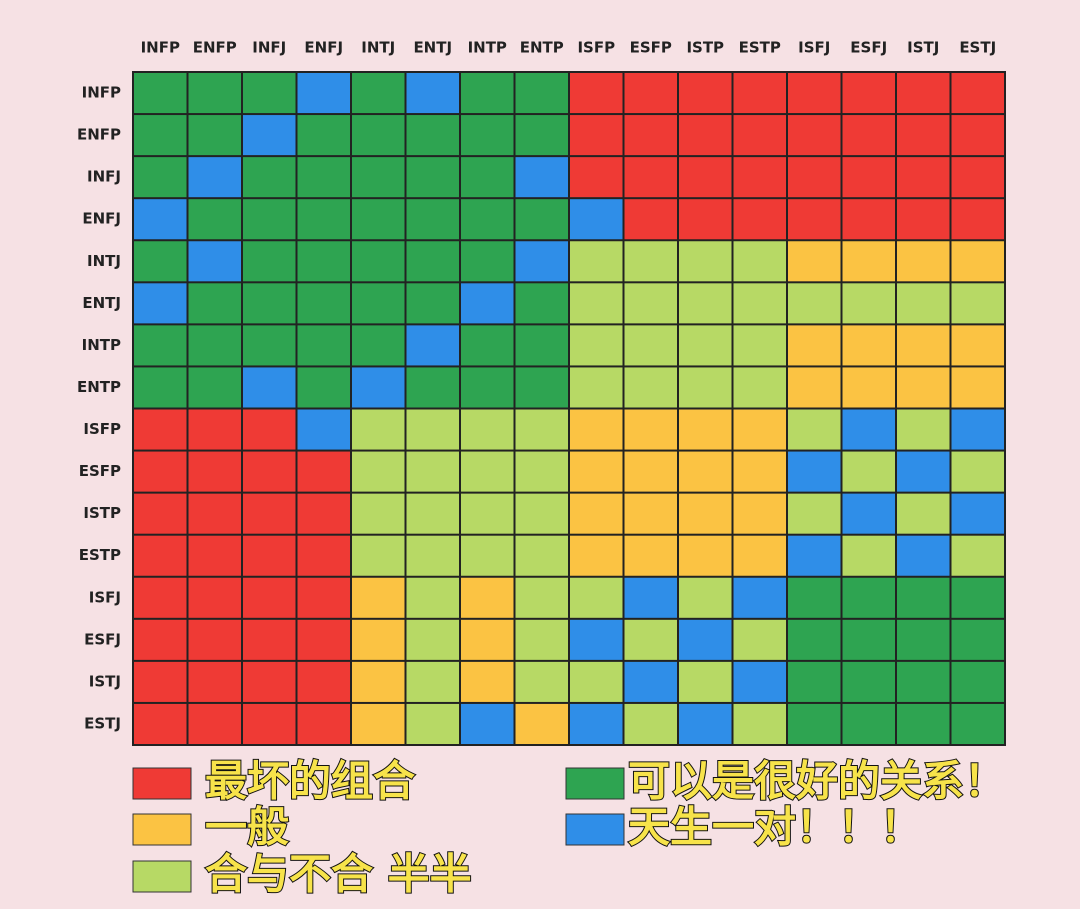 Image resolution: width=1080 pixels, height=909 pixels. I want to click on column-label: ESTP, so click(760, 48).